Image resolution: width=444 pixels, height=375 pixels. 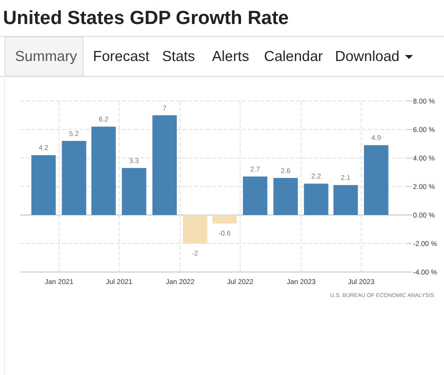 I want to click on text: Forecast, so click(x=121, y=57).